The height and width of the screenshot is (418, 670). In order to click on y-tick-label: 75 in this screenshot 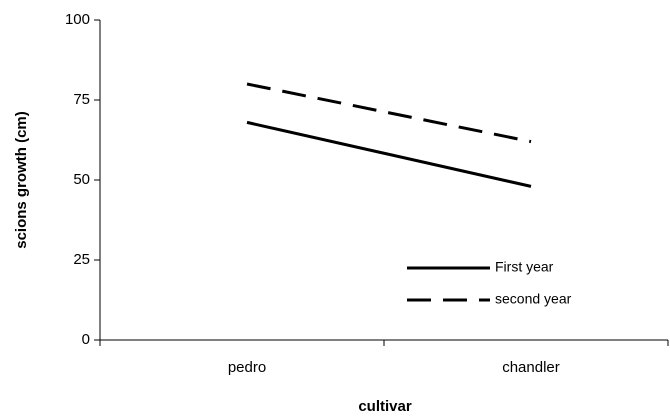, I will do `click(81, 99)`.